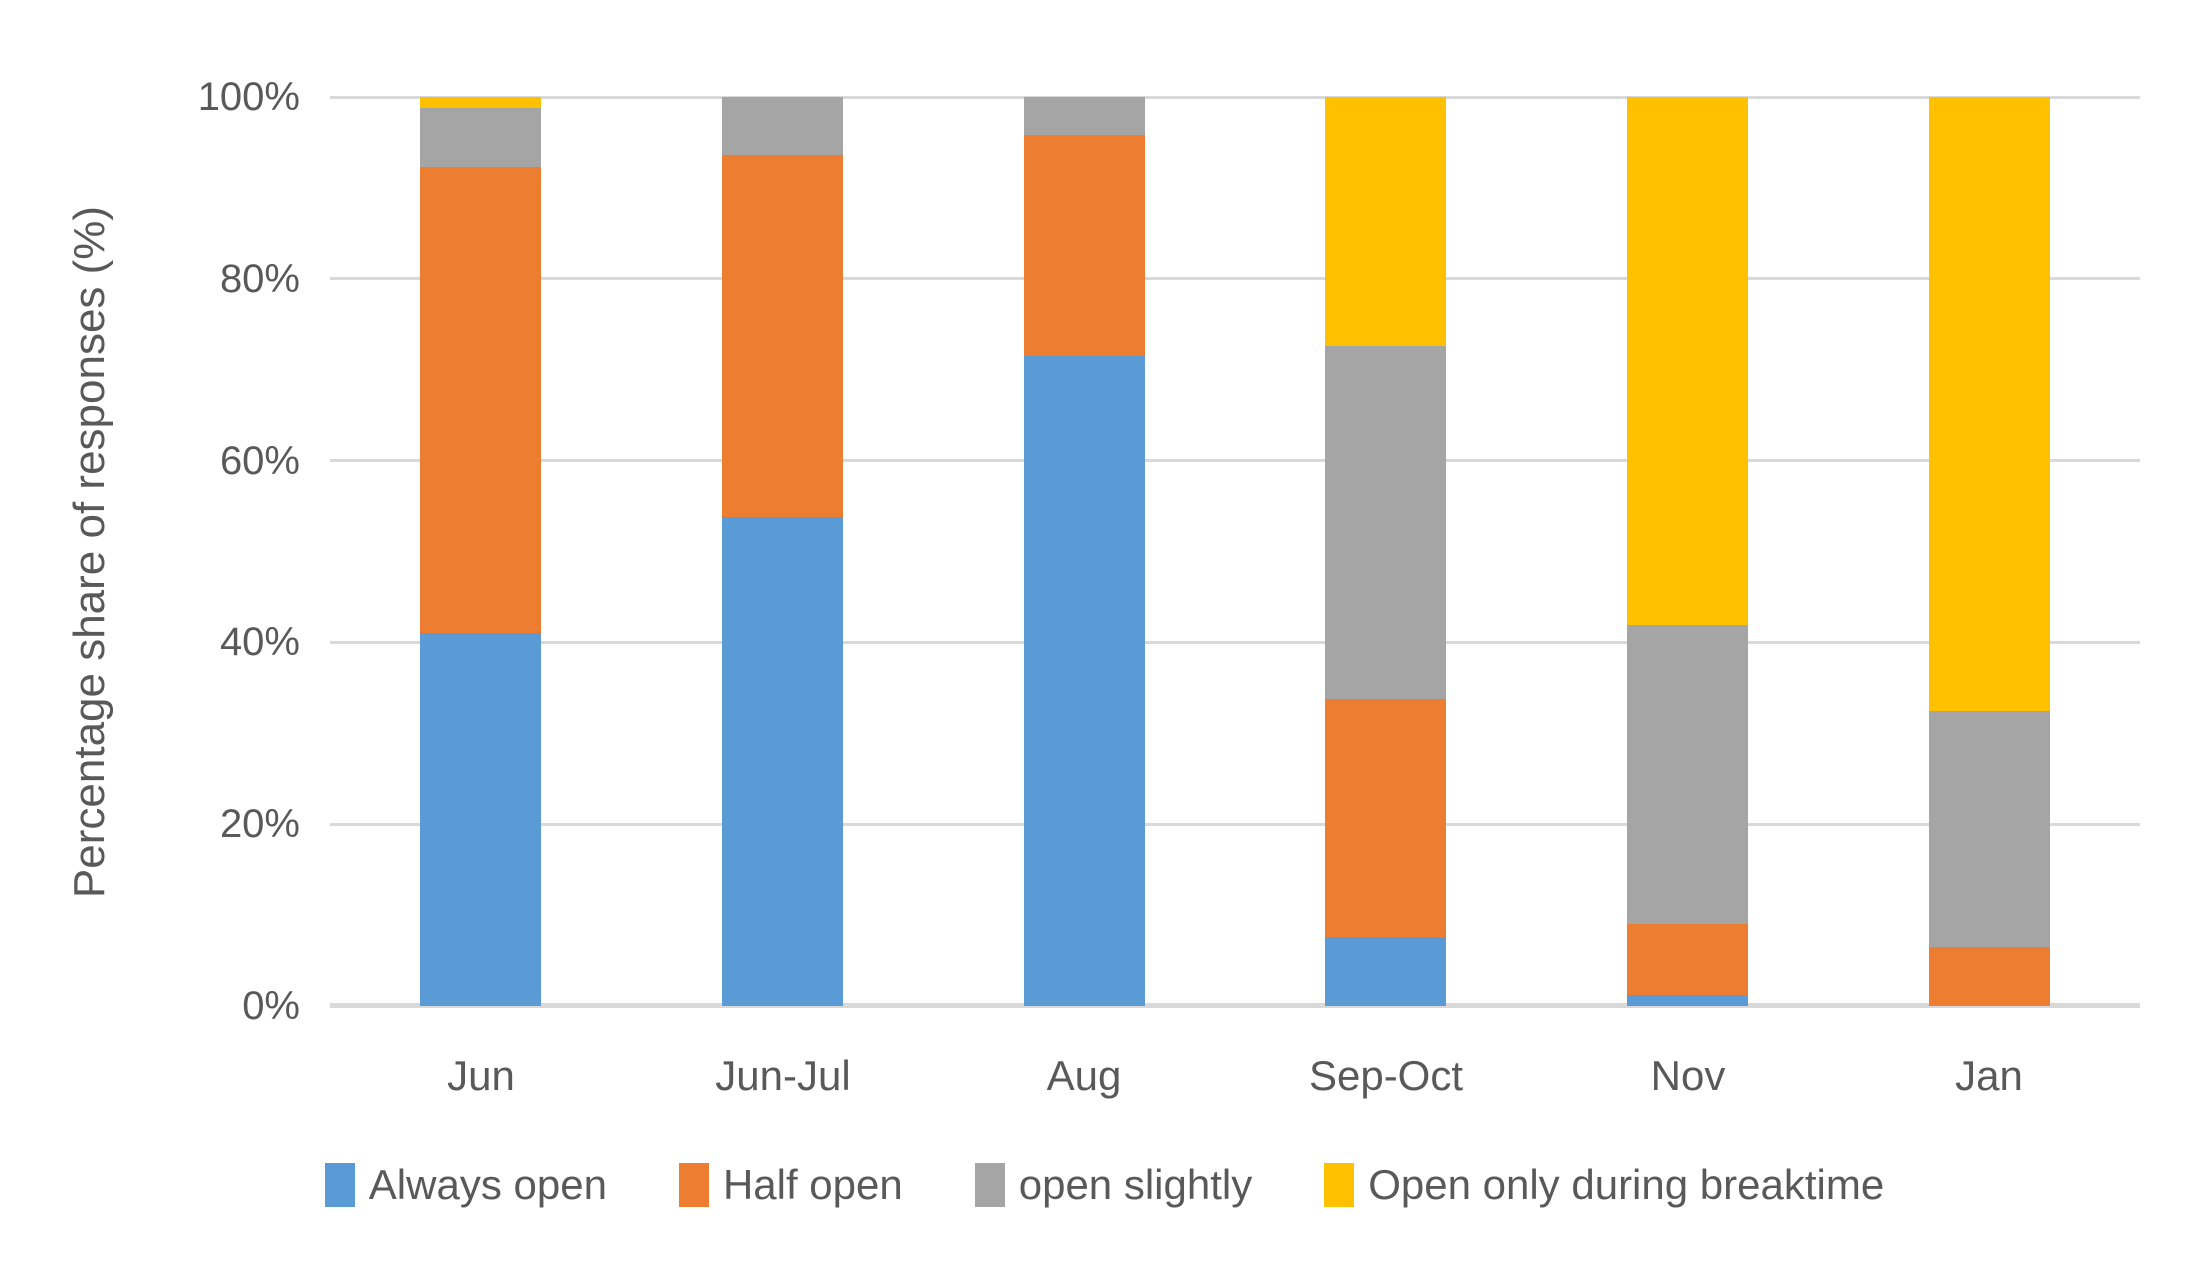 This screenshot has height=1262, width=2209. I want to click on x-label-aug: Aug, so click(1084, 1075).